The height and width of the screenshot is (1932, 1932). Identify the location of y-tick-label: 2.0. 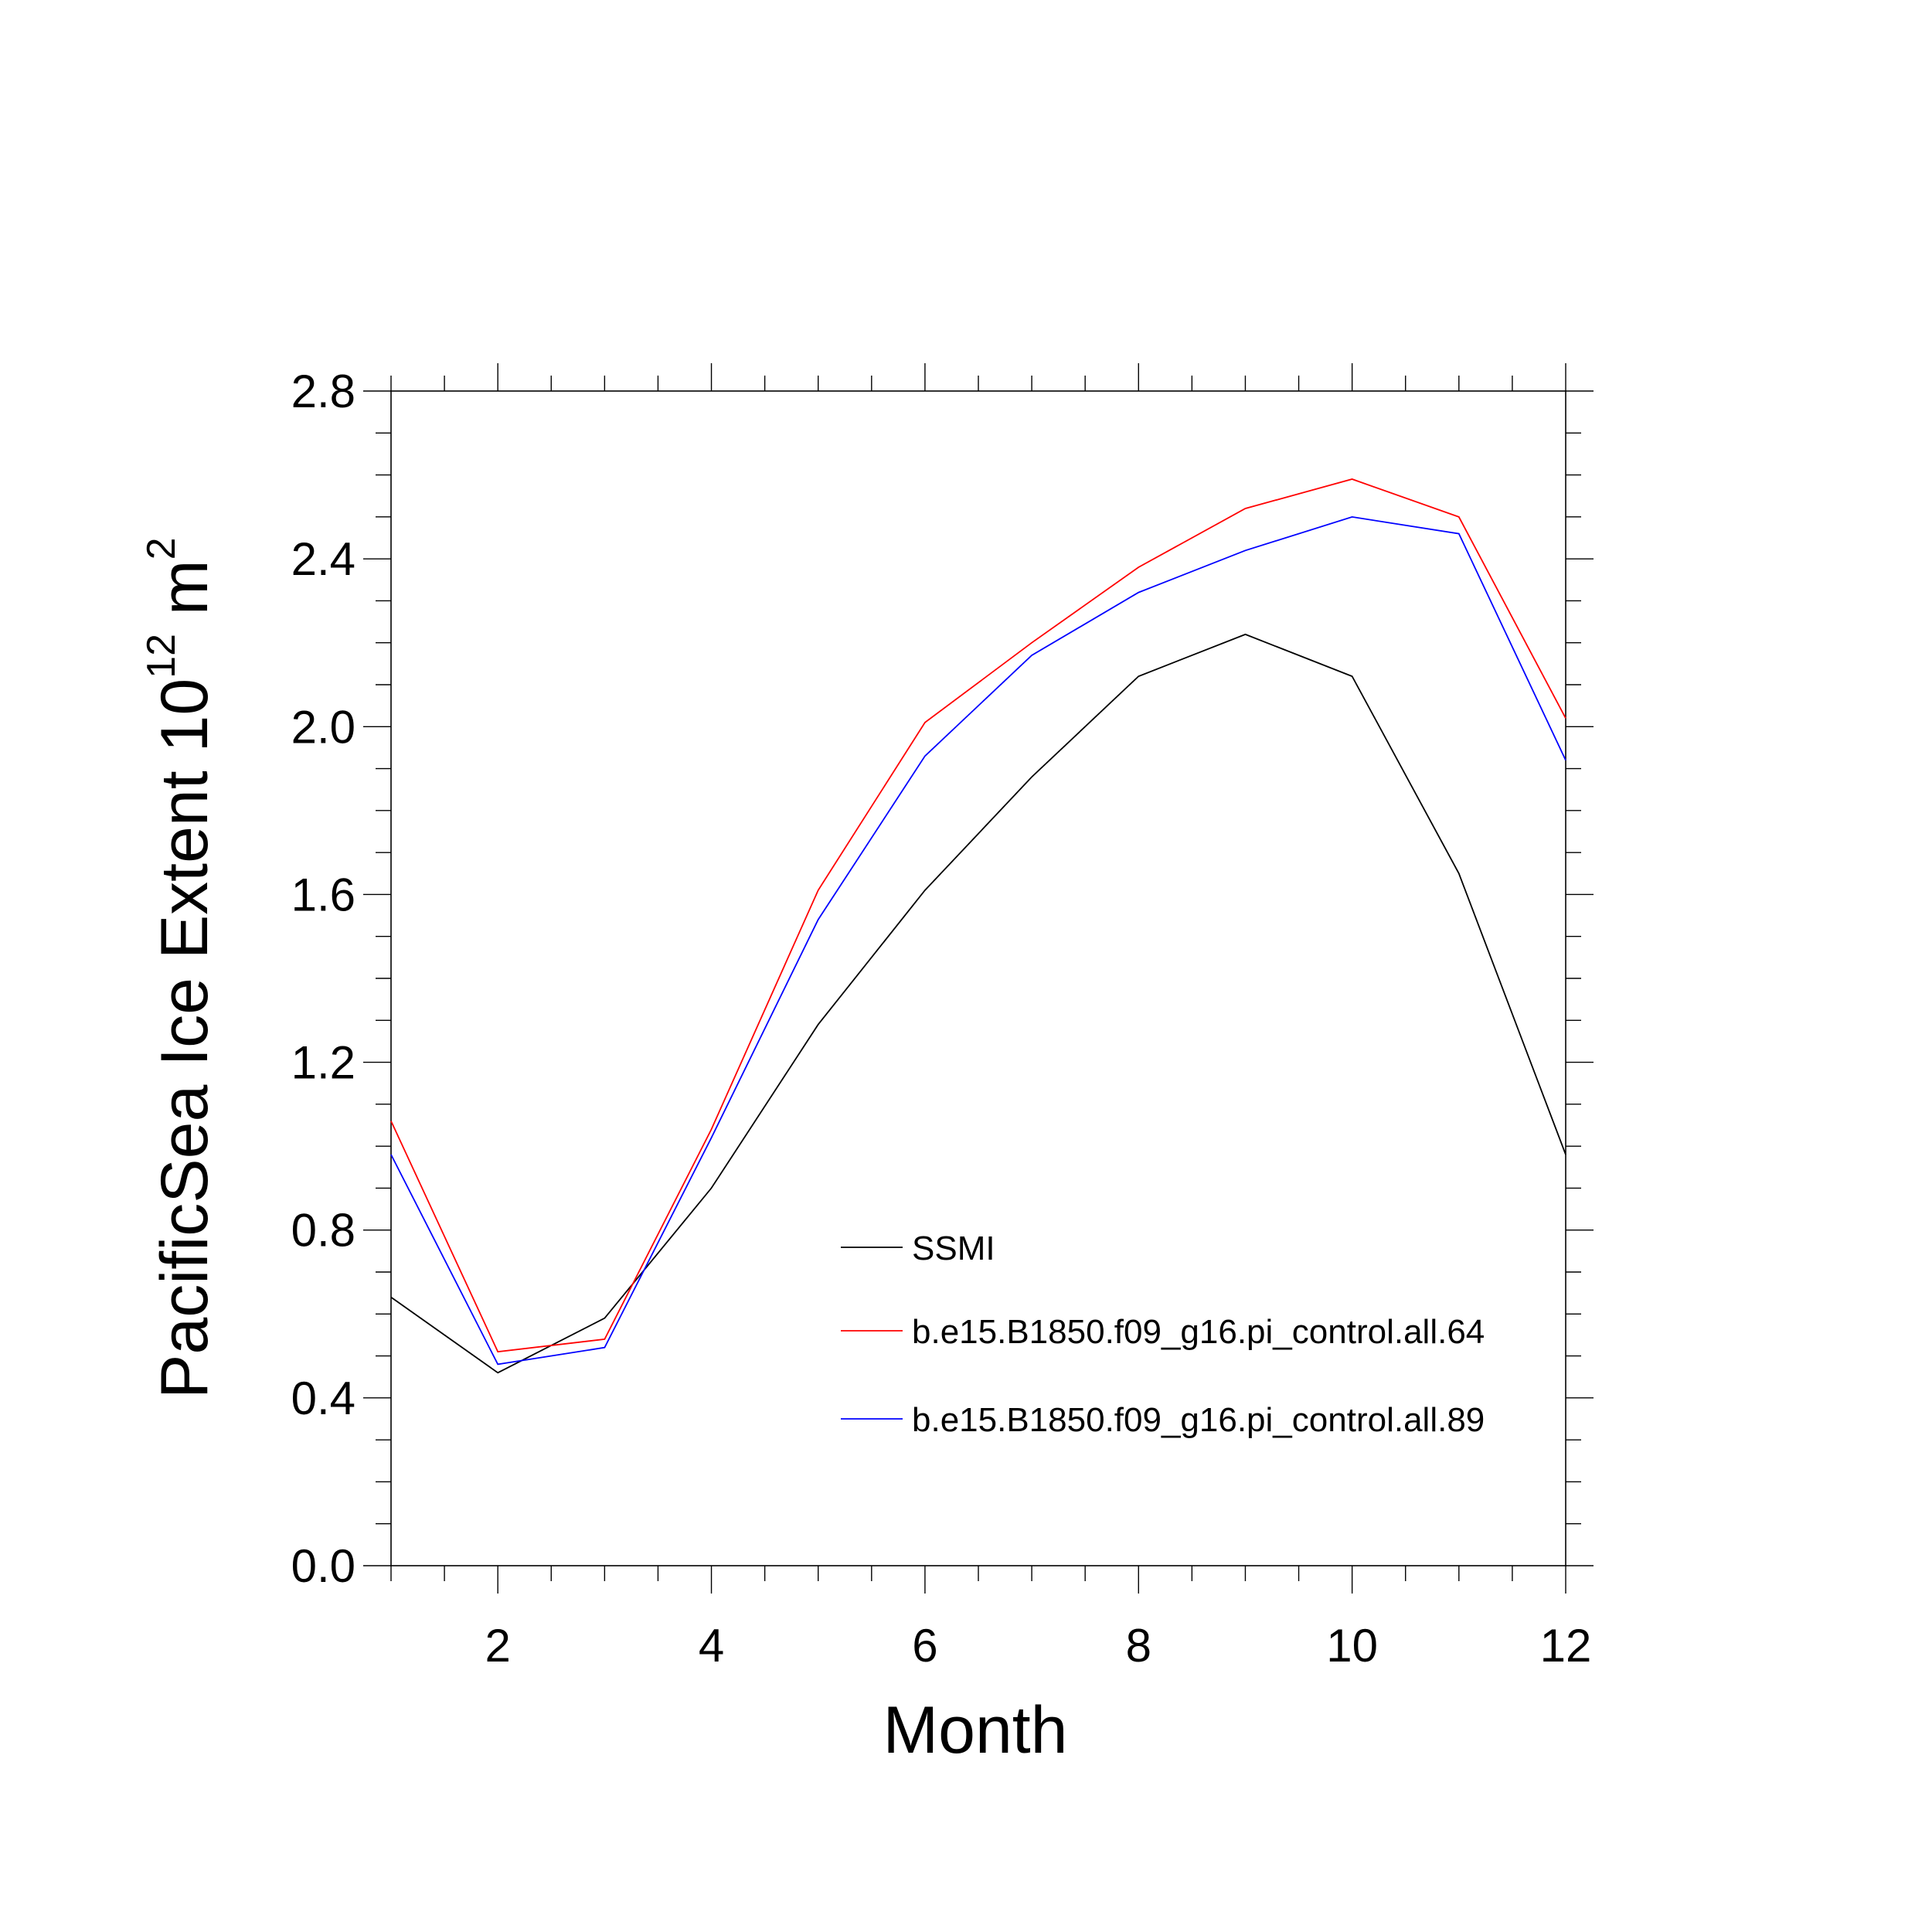
(323, 727).